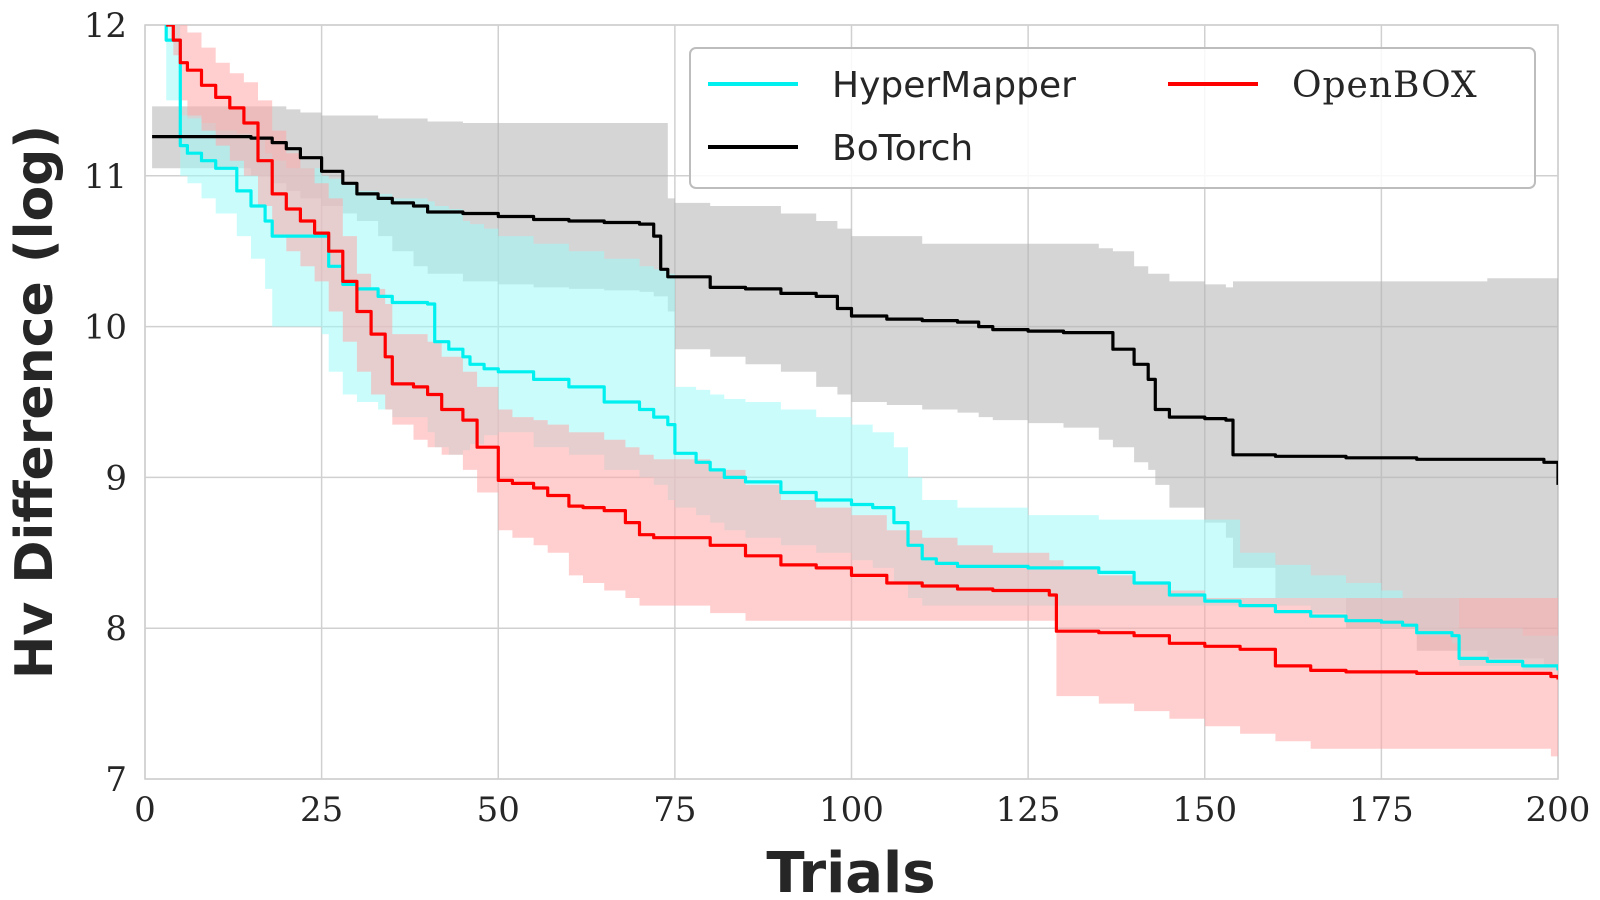 The width and height of the screenshot is (1600, 900). Describe the element at coordinates (105, 403) in the screenshot. I see `y-tick-labels: 7 8 9 10 11 12` at that location.